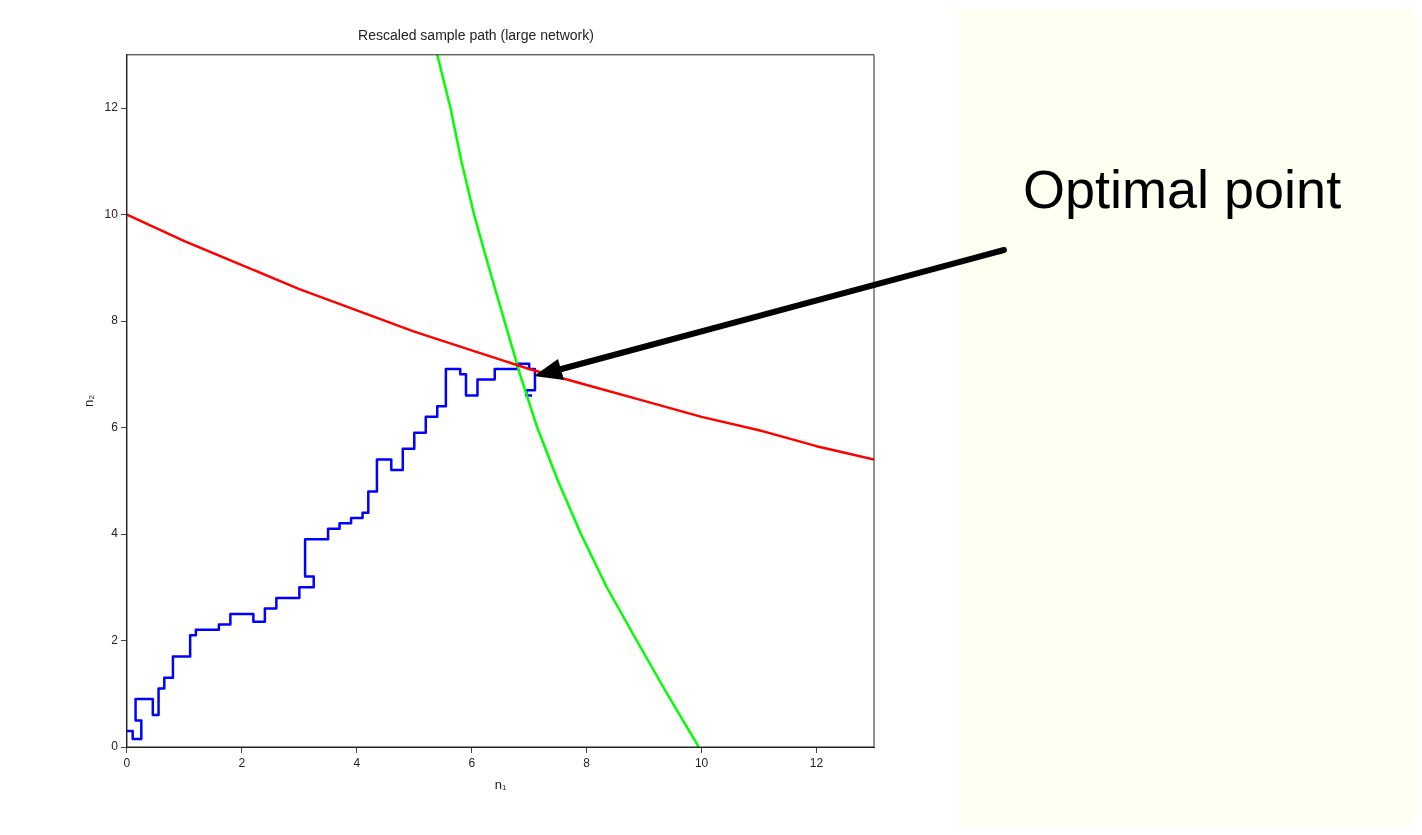  I want to click on x-tick-label: 2, so click(242, 762).